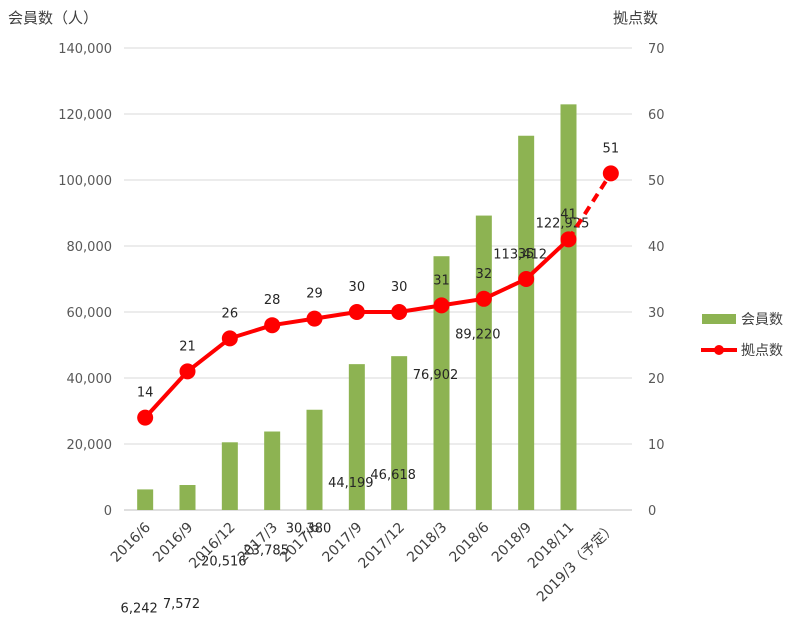 The image size is (800, 626). What do you see at coordinates (577, 563) in the screenshot?
I see `category-label: 2019/3（予定）` at bounding box center [577, 563].